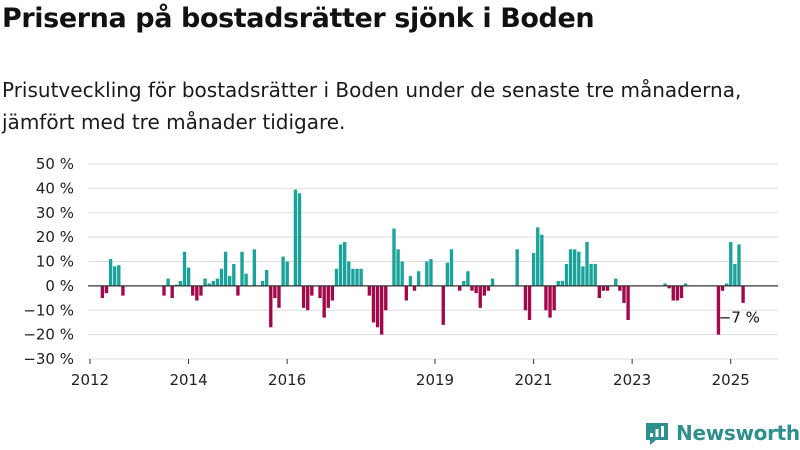  I want to click on y-tick-label: 40 %, so click(55, 188).